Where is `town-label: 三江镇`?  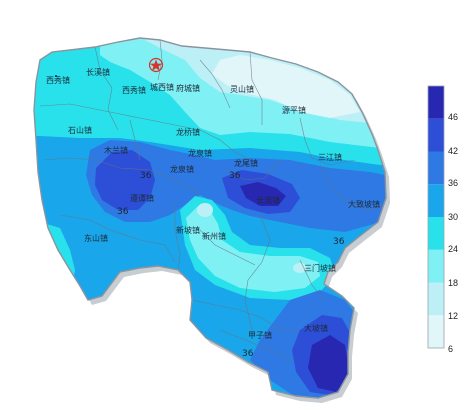 town-label: 三江镇 is located at coordinates (330, 157).